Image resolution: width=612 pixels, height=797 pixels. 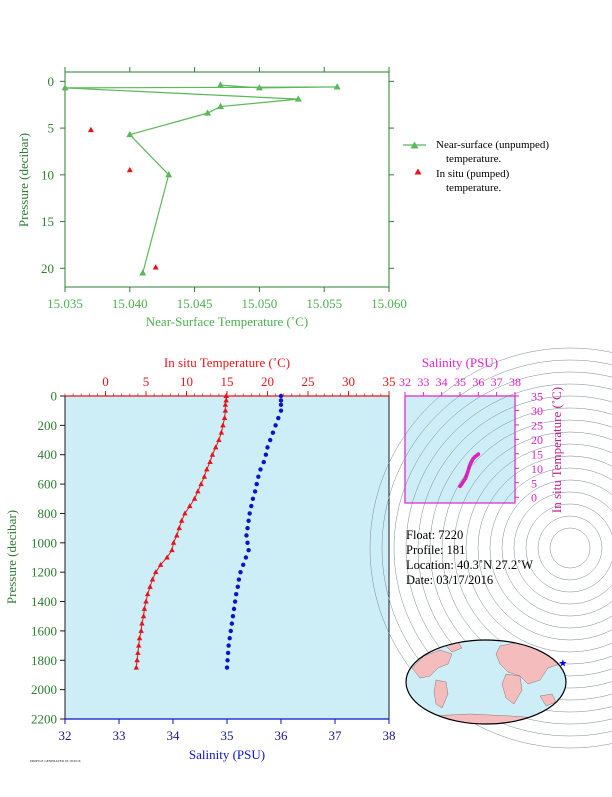 I want to click on salinity-ticks: 32 33 34 35 36 37 38, so click(x=227, y=731).